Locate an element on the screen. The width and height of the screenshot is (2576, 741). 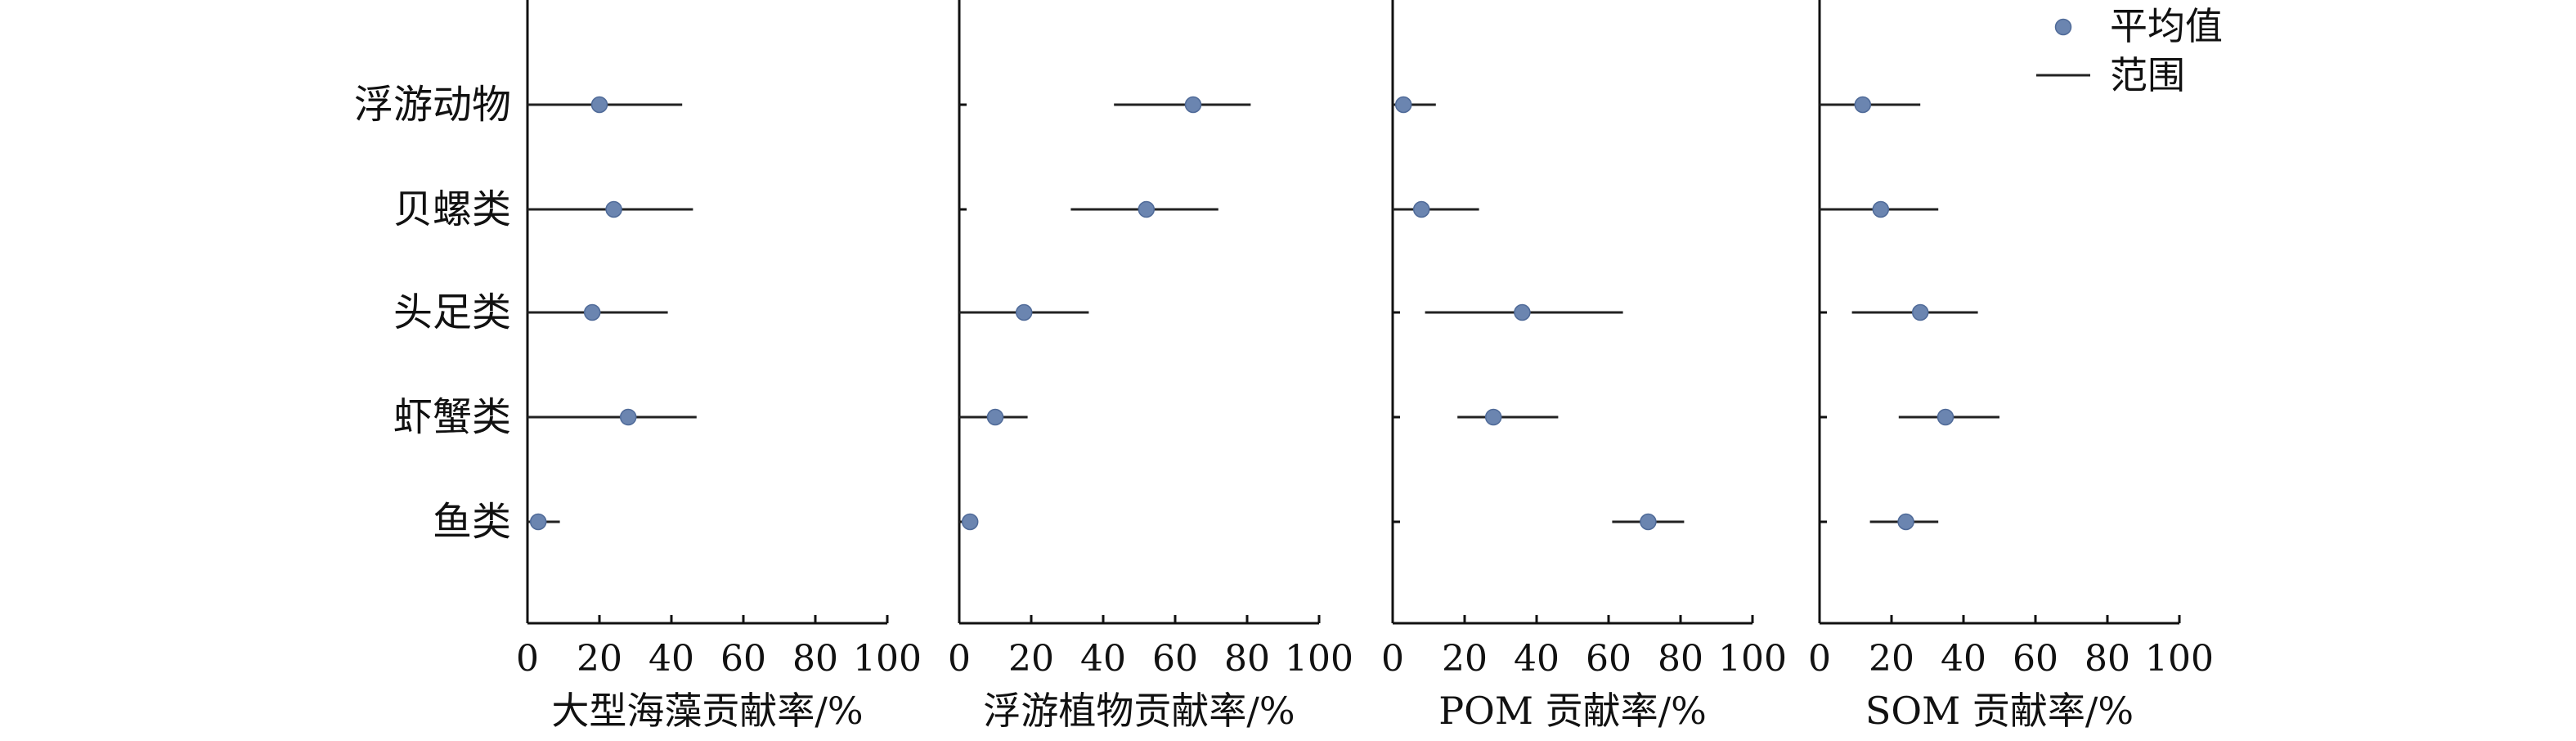
x-axis-label: POM 贡献率/% is located at coordinates (1573, 711).